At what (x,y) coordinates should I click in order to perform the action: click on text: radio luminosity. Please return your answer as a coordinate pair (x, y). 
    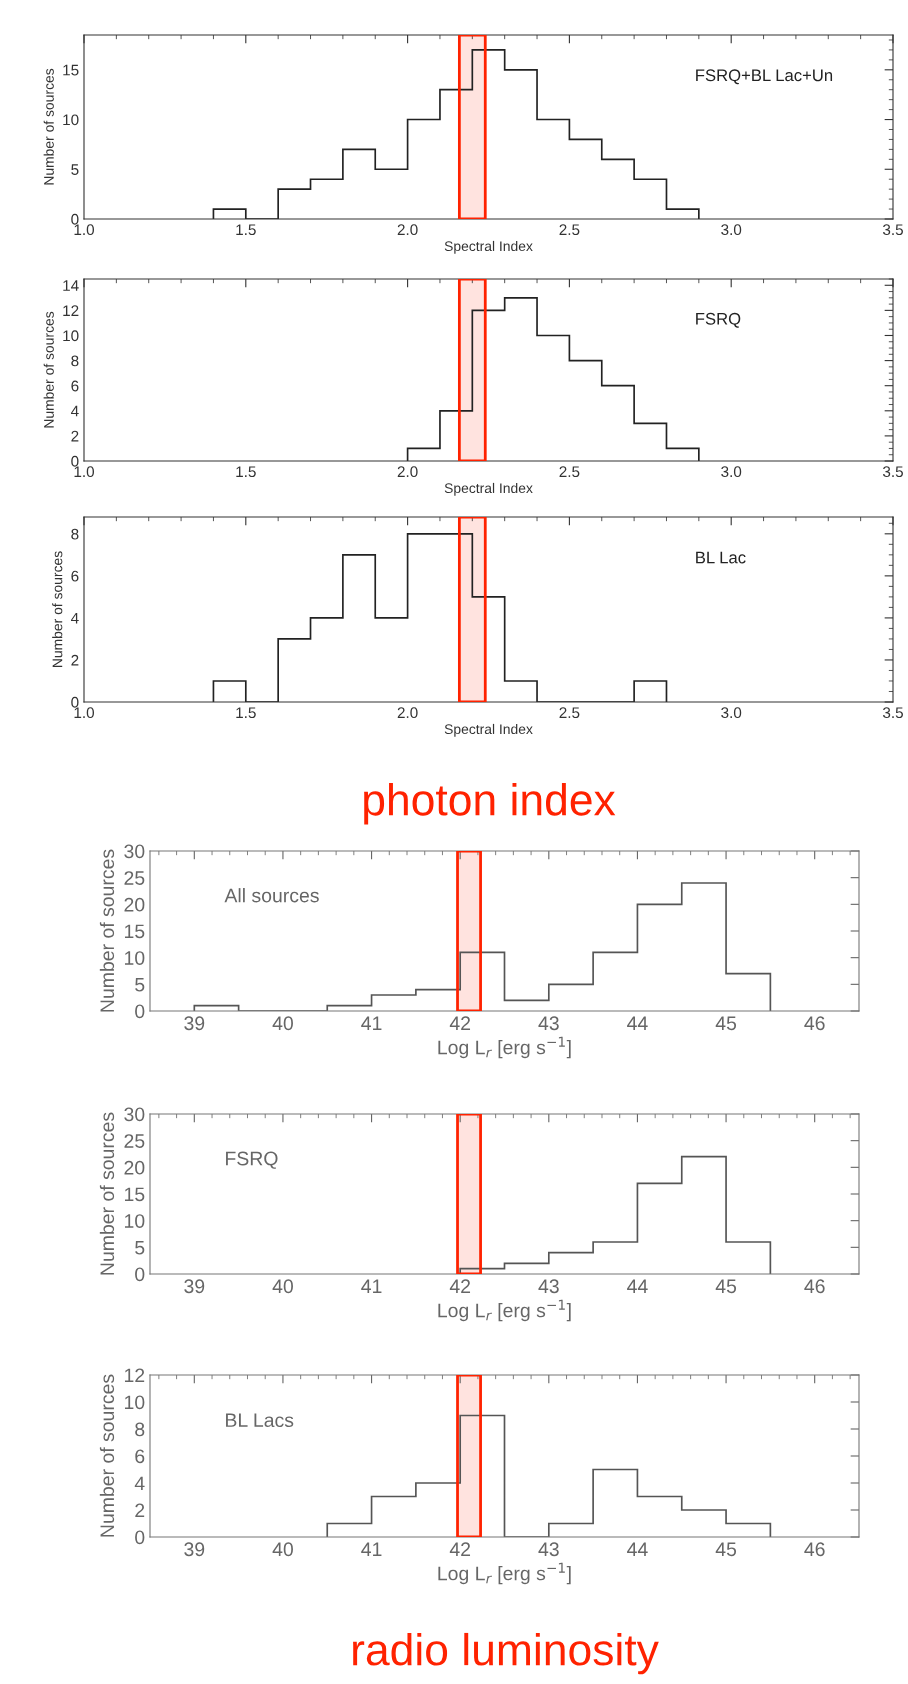
    Looking at the image, I should click on (506, 1653).